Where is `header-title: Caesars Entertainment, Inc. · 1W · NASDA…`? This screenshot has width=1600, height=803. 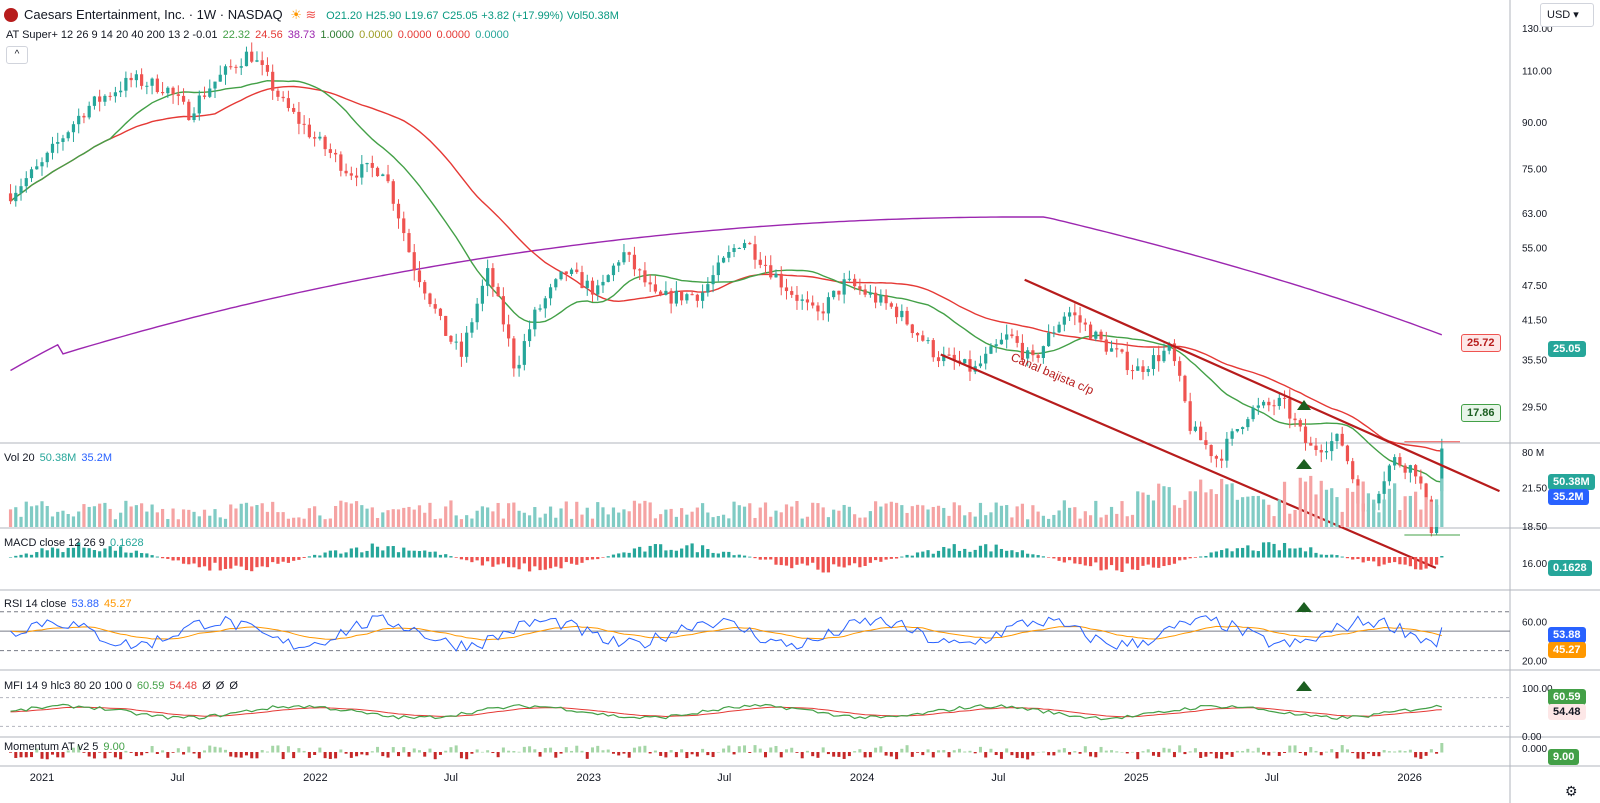
header-title: Caesars Entertainment, Inc. · 1W · NASDA… is located at coordinates (321, 15).